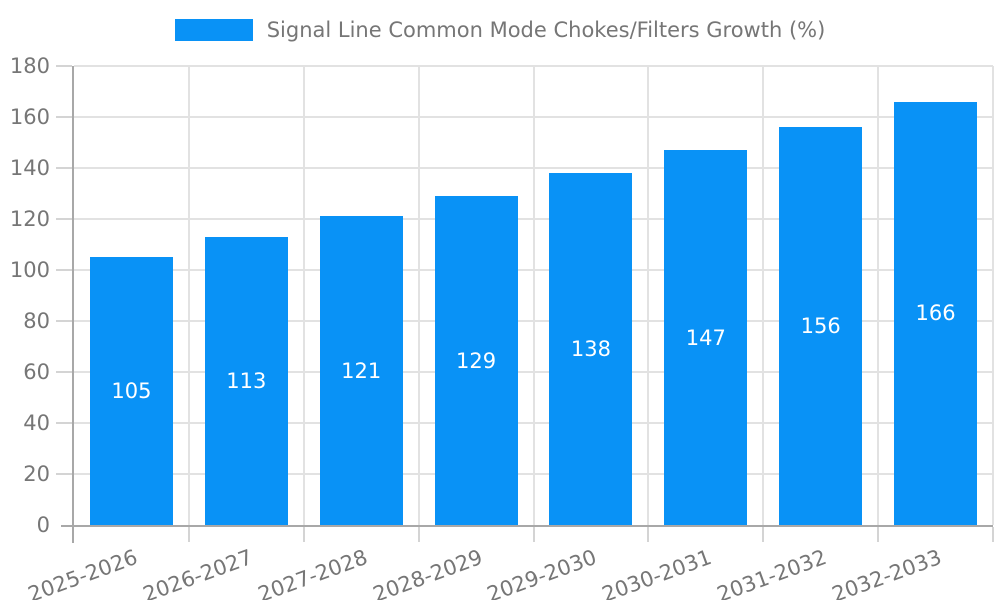 The height and width of the screenshot is (600, 1000). Describe the element at coordinates (29, 219) in the screenshot. I see `y-tick-label: 120` at that location.